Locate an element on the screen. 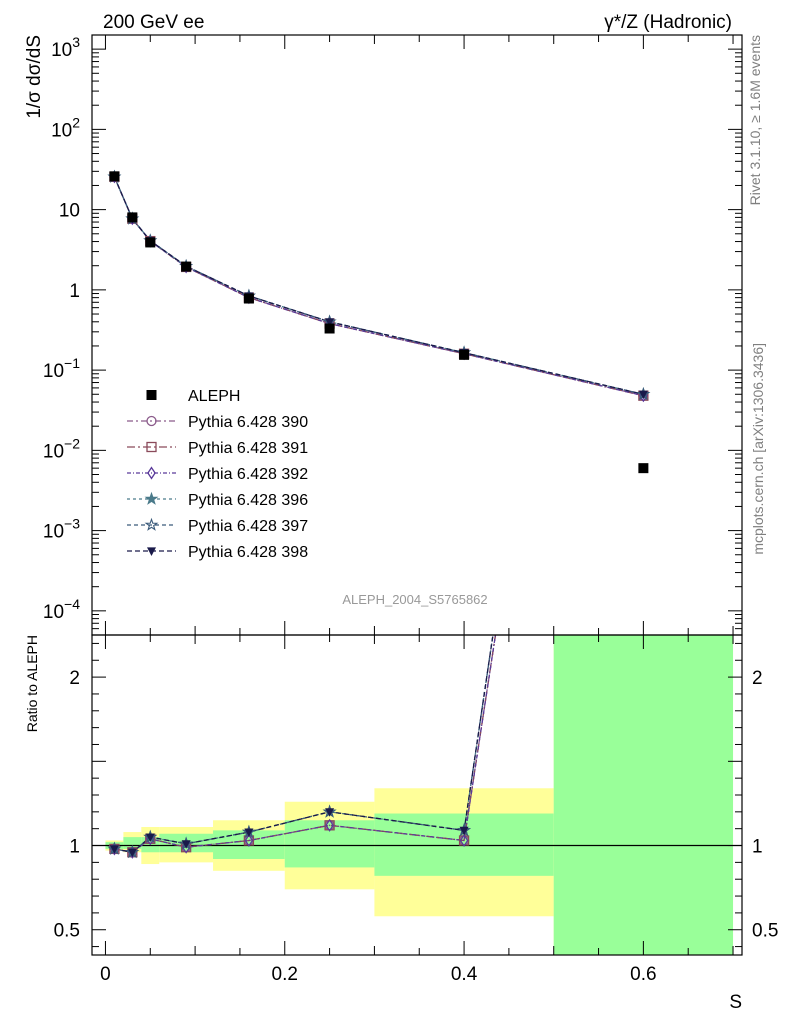 The height and width of the screenshot is (1024, 786). legend-label-3: Pythia 6.428 396 is located at coordinates (248, 500).